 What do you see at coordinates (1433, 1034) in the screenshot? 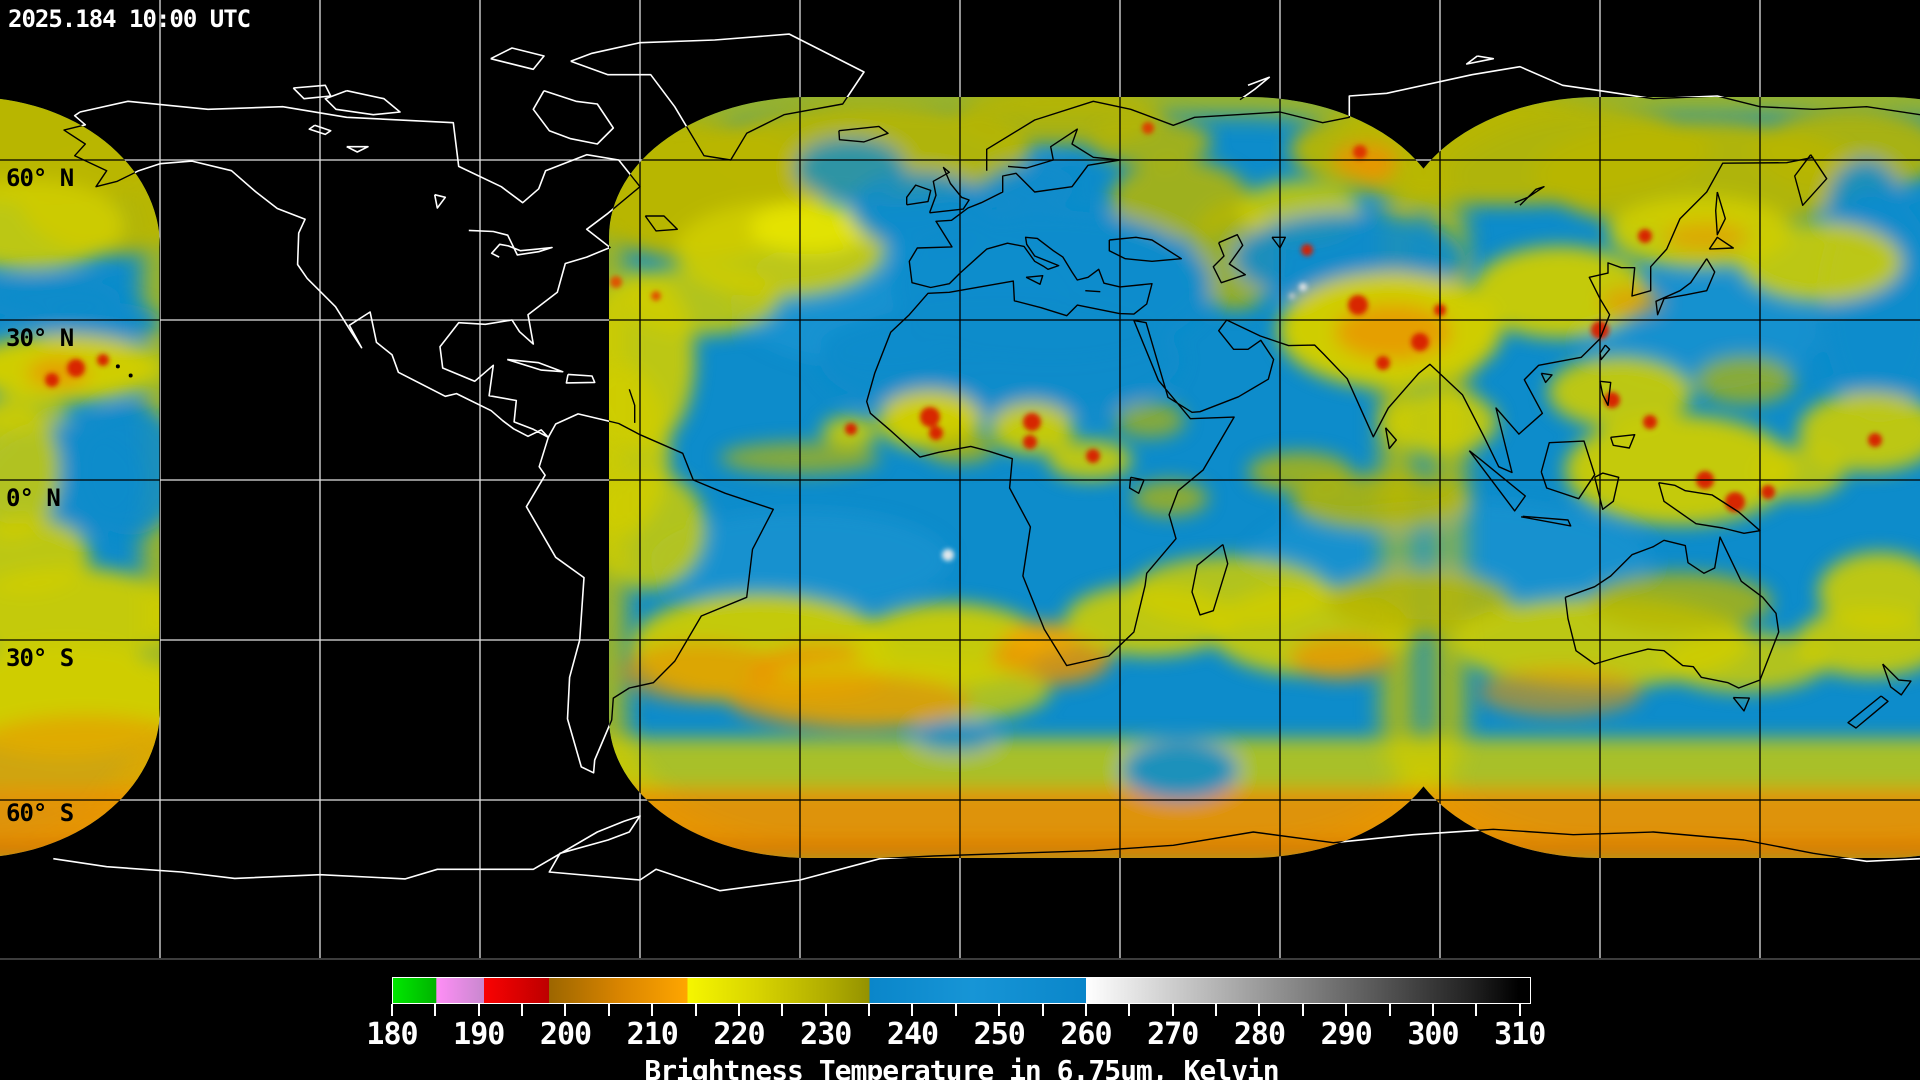
I see `colorbar-tick-label: 300` at bounding box center [1433, 1034].